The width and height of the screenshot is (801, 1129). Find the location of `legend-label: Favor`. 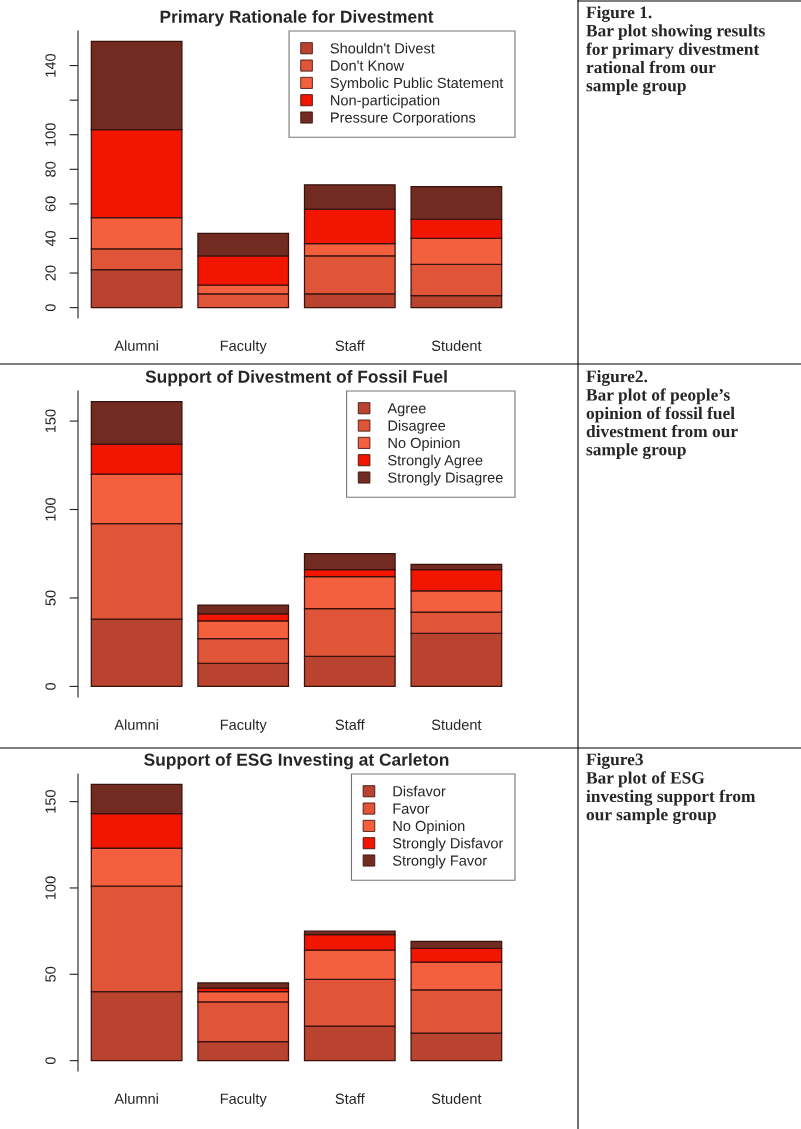

legend-label: Favor is located at coordinates (411, 808).